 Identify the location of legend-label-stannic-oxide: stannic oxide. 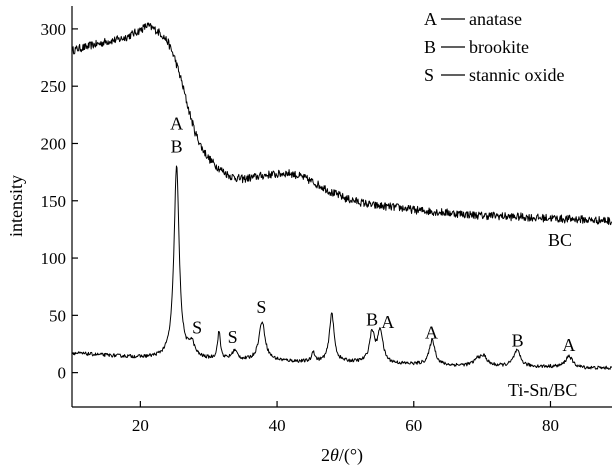
(516, 75).